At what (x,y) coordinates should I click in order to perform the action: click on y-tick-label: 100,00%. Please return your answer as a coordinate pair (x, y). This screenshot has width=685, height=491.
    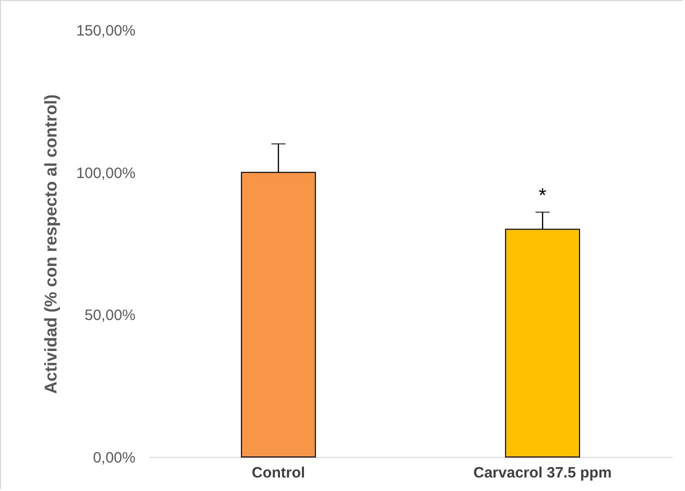
    Looking at the image, I should click on (106, 173).